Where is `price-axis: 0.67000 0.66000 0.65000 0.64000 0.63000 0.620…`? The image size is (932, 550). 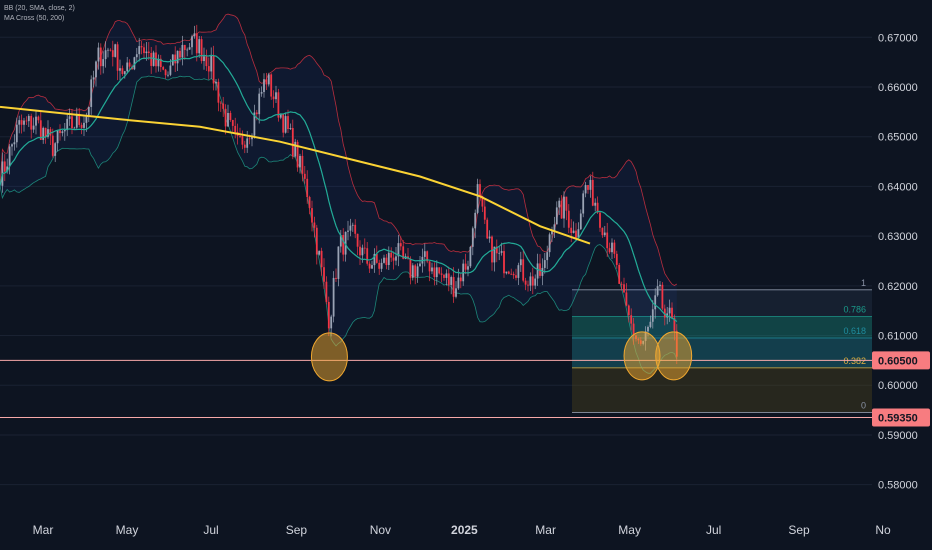
price-axis: 0.67000 0.66000 0.65000 0.64000 0.63000 0.620… is located at coordinates (901, 262).